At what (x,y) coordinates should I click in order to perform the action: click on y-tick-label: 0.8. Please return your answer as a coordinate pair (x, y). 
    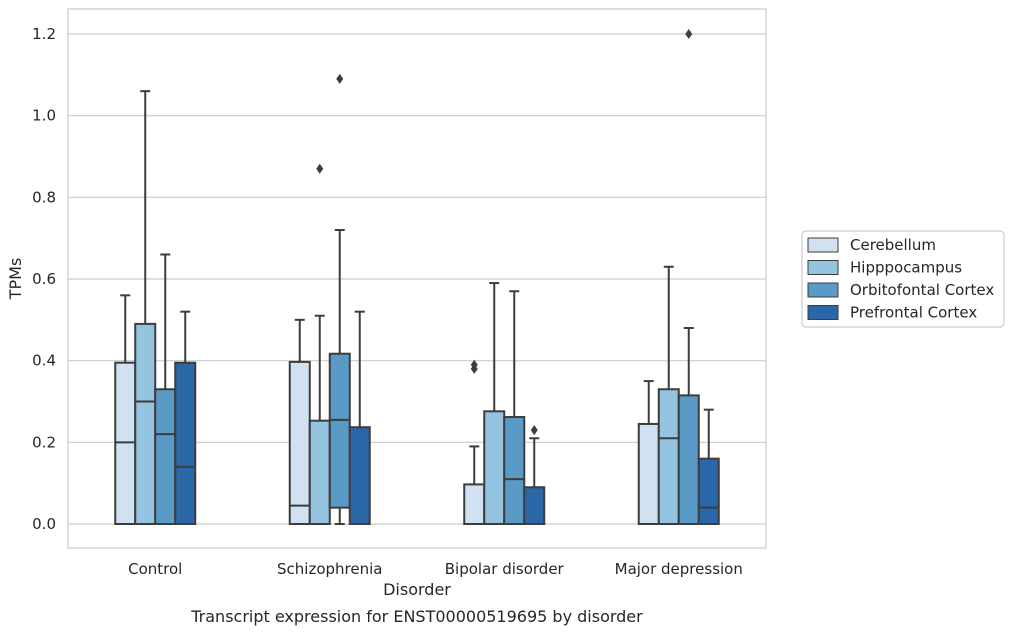
    Looking at the image, I should click on (44, 197).